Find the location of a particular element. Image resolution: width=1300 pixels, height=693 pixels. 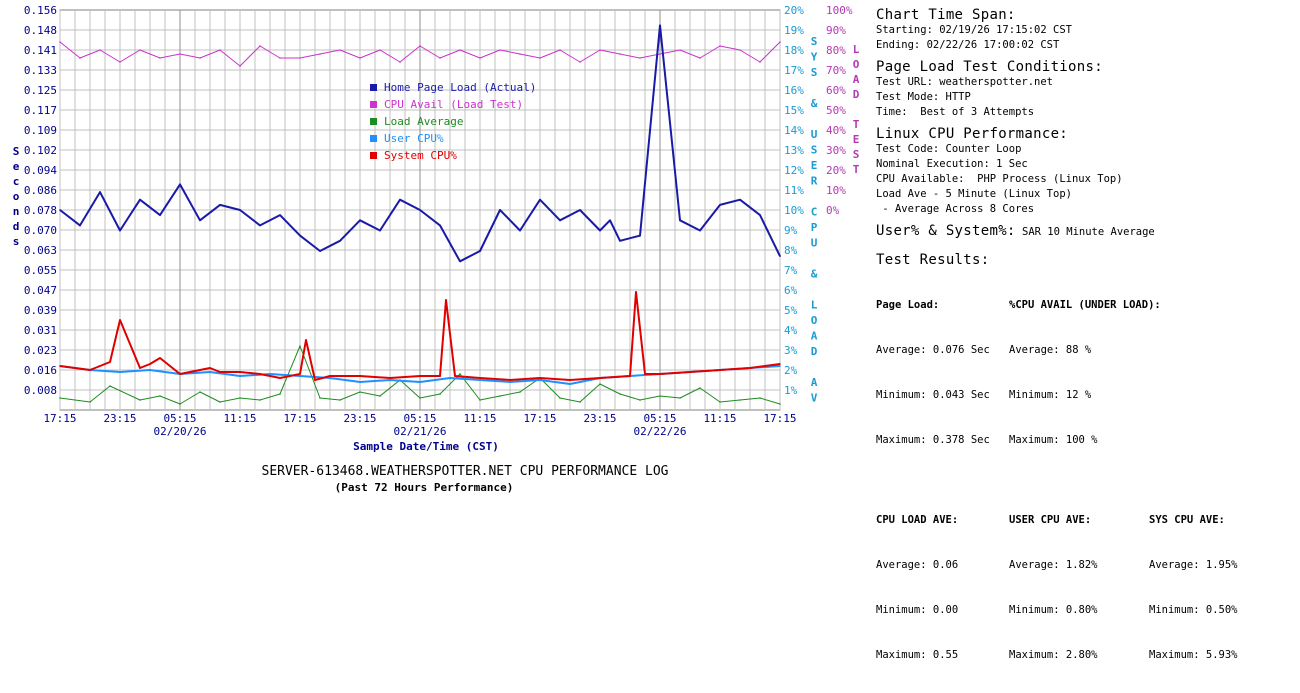

usersys-value: SAR 10 Minute Average is located at coordinates (1088, 232).